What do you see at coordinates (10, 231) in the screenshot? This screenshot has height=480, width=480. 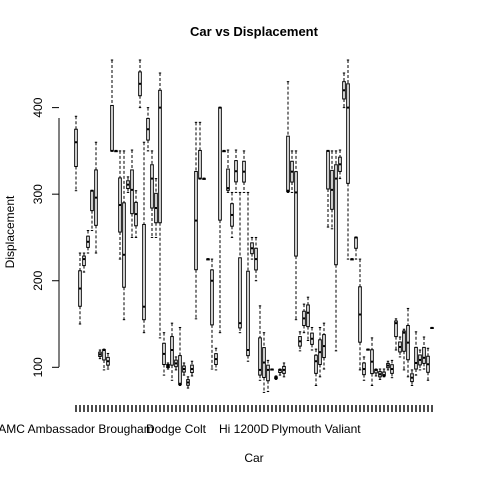 I see `y-axis-label: Displacement` at bounding box center [10, 231].